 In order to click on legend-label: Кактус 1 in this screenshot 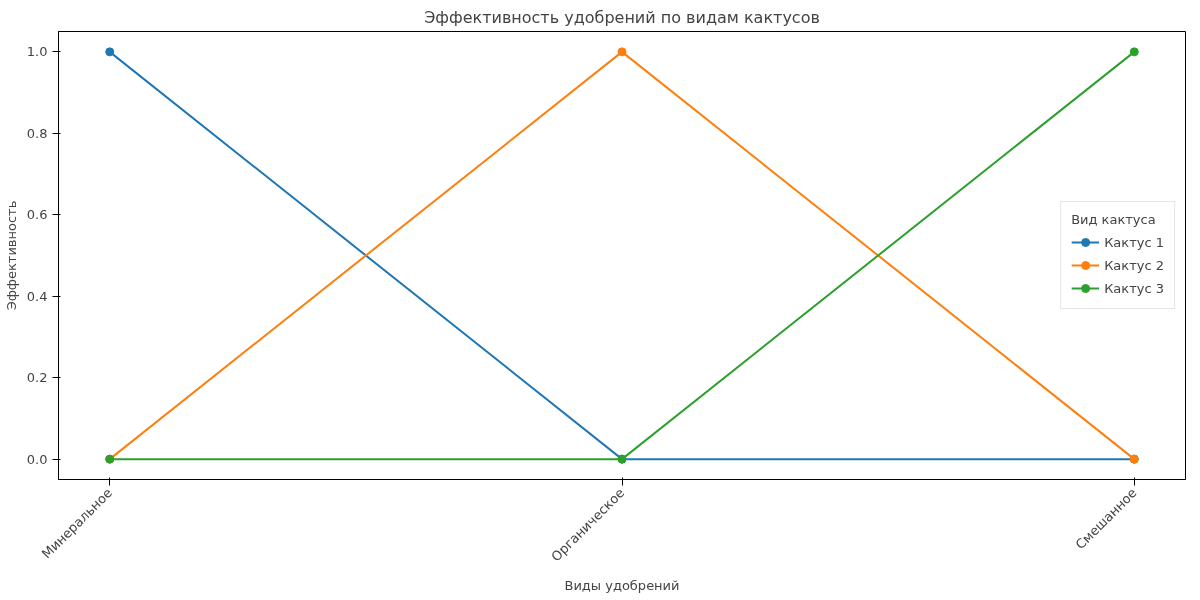, I will do `click(1134, 242)`.